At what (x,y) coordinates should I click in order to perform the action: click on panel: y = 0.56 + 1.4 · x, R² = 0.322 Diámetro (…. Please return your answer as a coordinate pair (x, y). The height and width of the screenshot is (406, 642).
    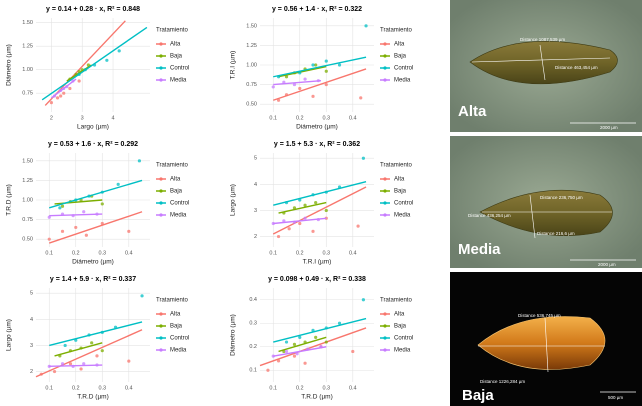
    Looking at the image, I should click on (322, 68).